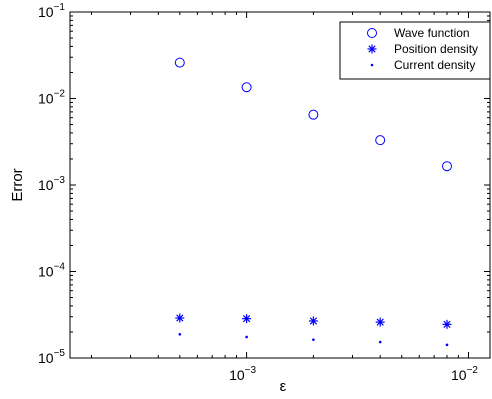  What do you see at coordinates (51, 11) in the screenshot?
I see `y-tick-label: 10⁻¹` at bounding box center [51, 11].